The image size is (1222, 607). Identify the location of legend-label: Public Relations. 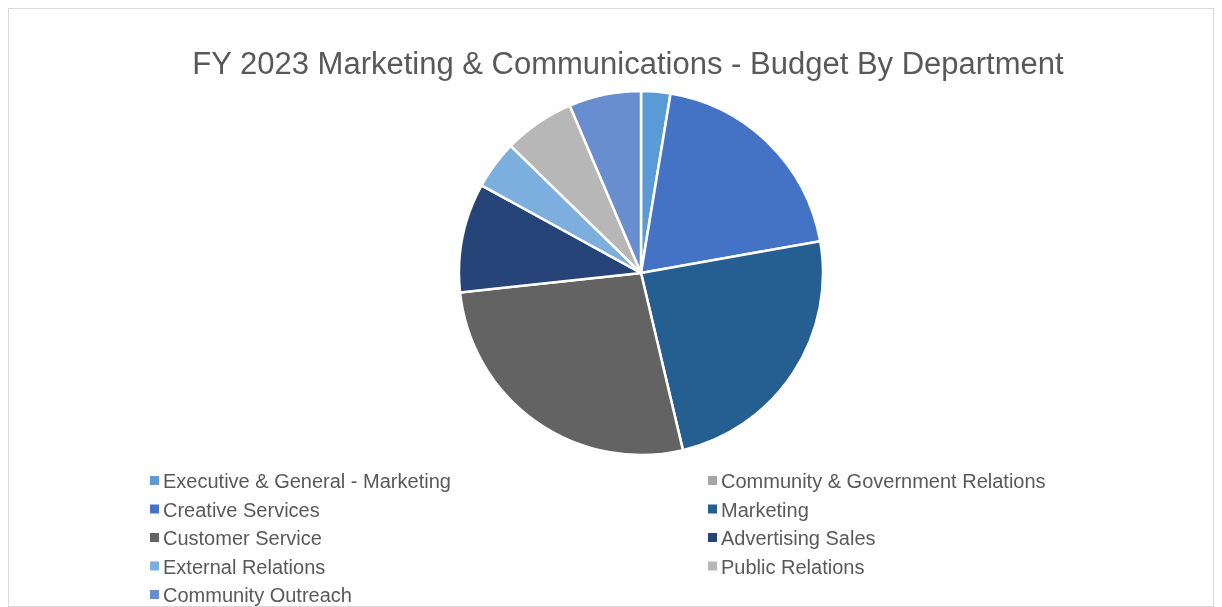
(793, 566).